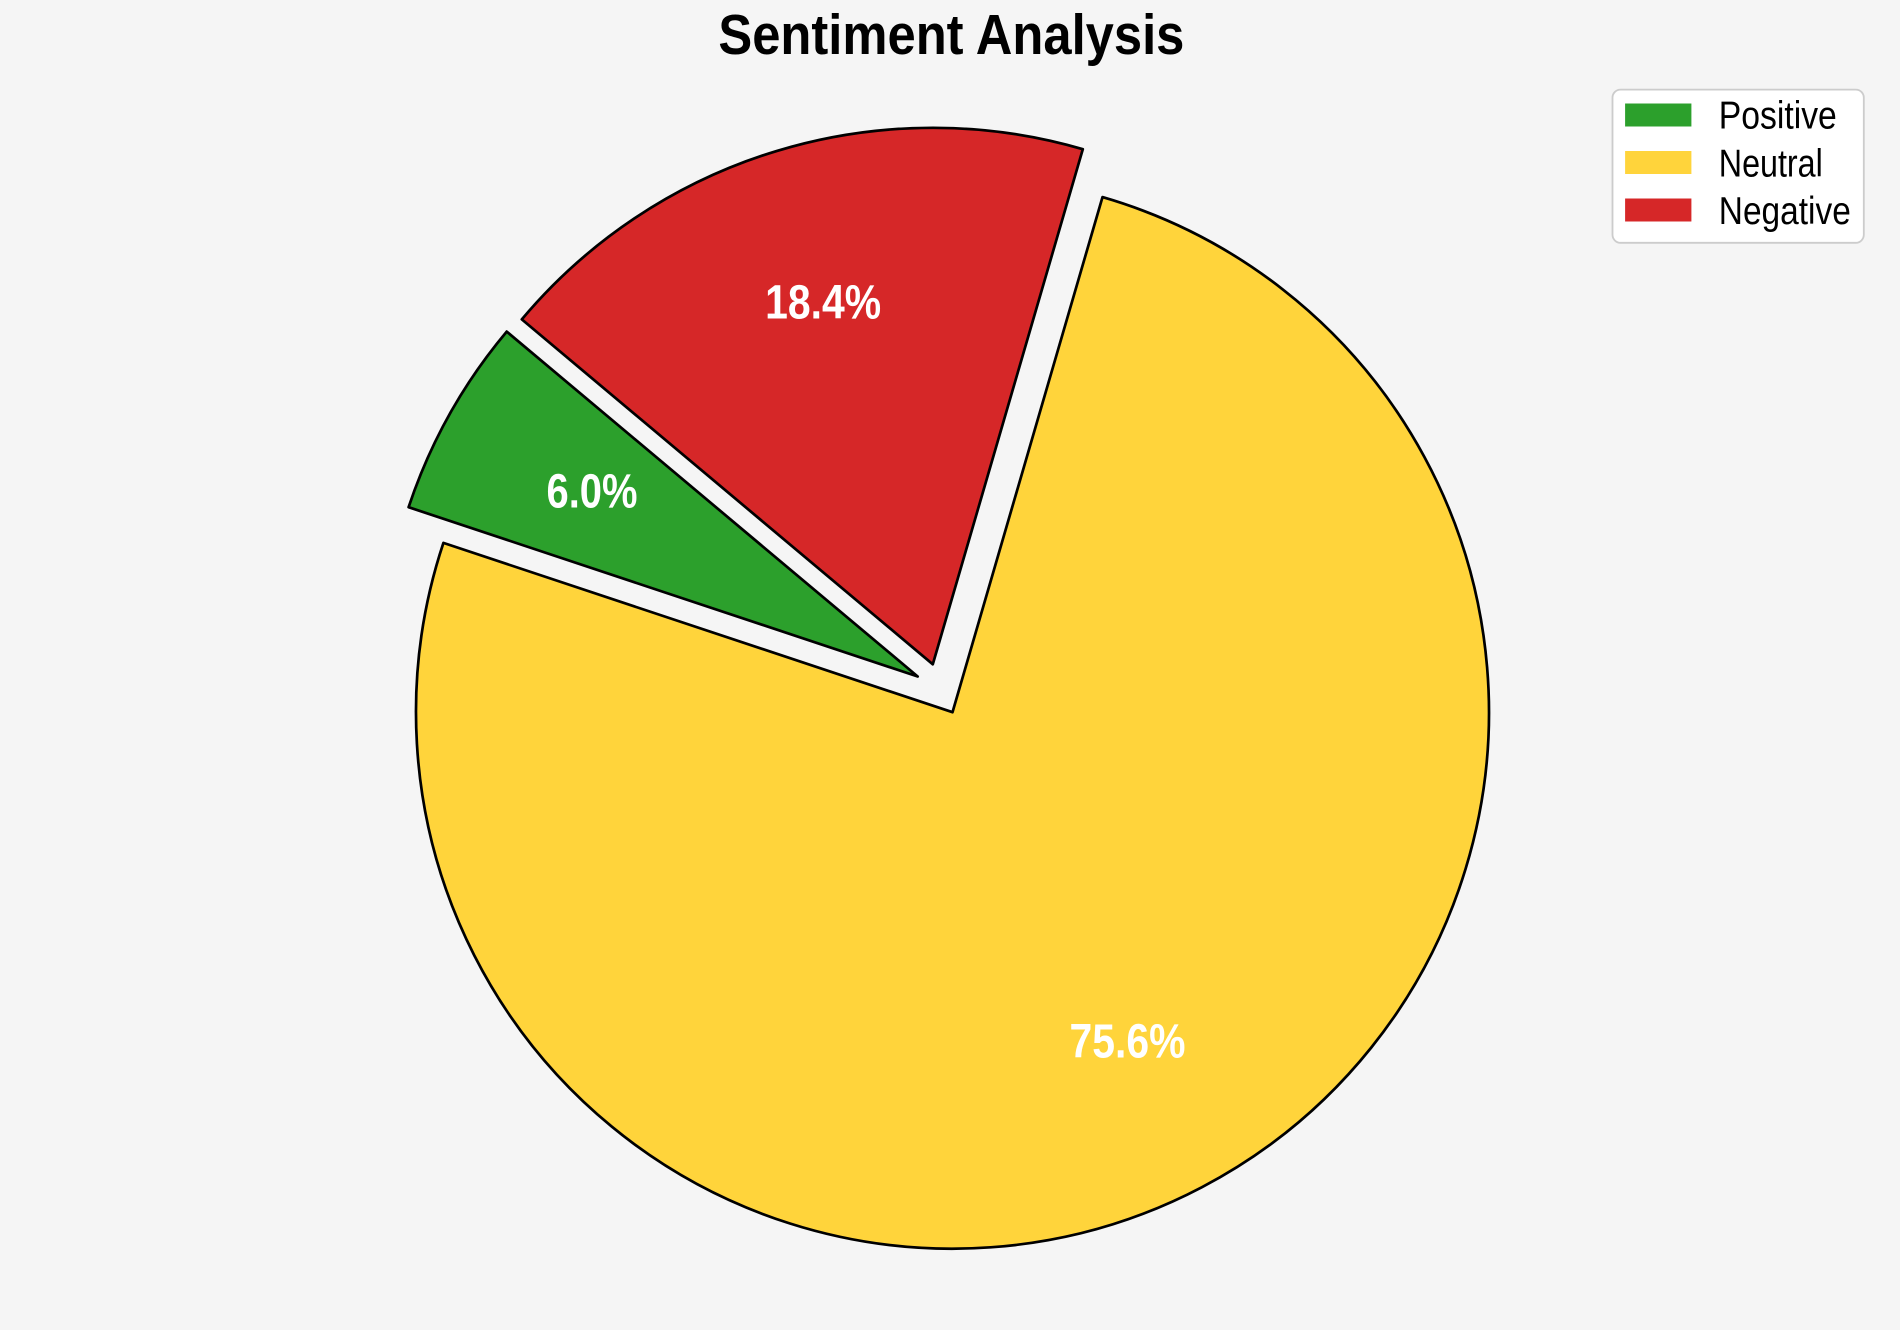 This screenshot has width=1900, height=1330. What do you see at coordinates (1771, 164) in the screenshot?
I see `svg-text: Neutral` at bounding box center [1771, 164].